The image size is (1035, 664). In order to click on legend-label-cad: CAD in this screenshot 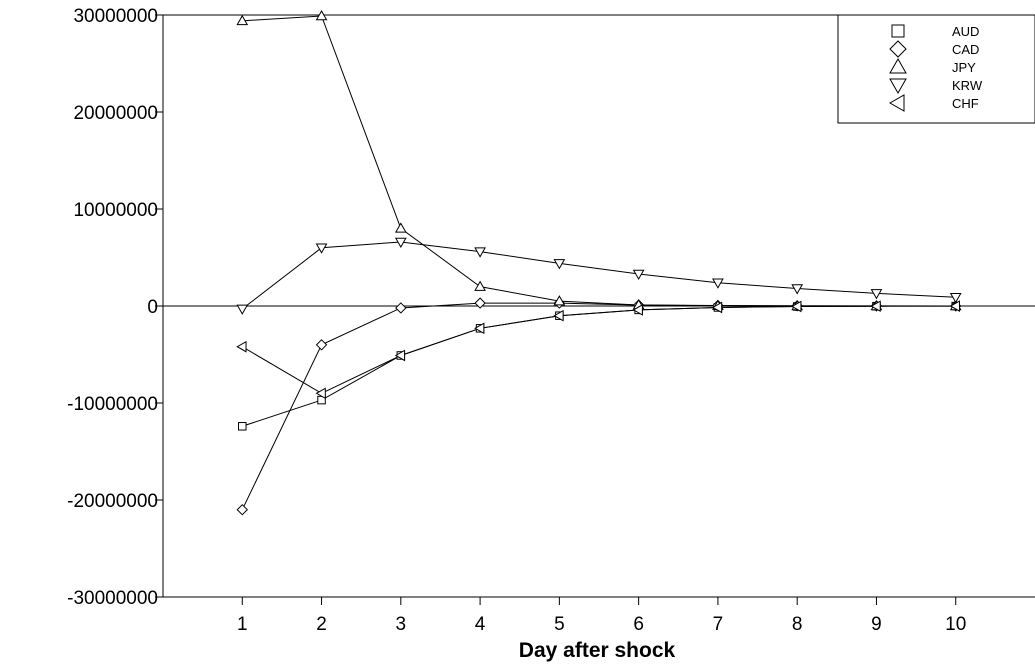, I will do `click(965, 49)`.